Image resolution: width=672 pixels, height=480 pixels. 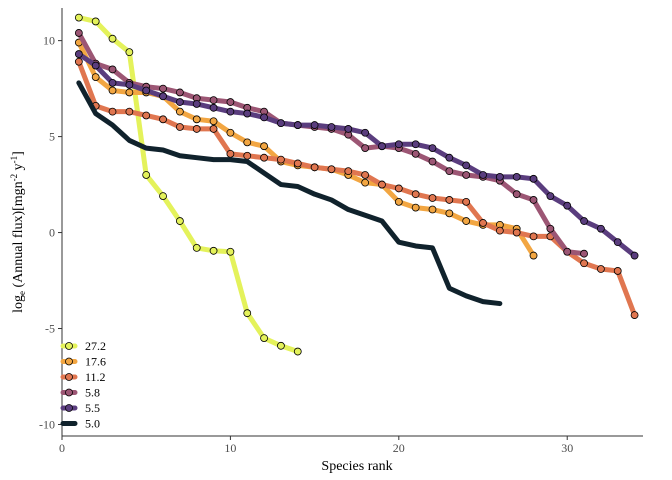 What do you see at coordinates (50, 329) in the screenshot?
I see `y-tick-label: -5` at bounding box center [50, 329].